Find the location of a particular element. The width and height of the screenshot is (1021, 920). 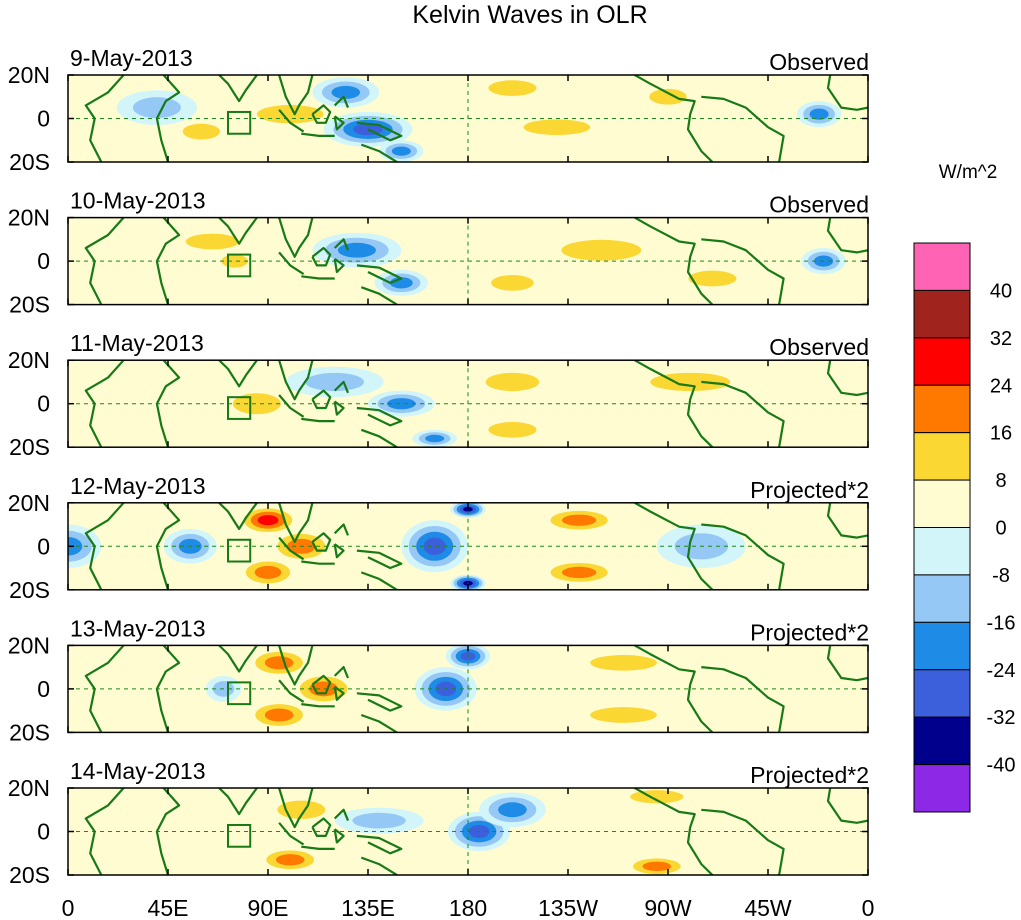

x-tick-label: 180 is located at coordinates (468, 907).